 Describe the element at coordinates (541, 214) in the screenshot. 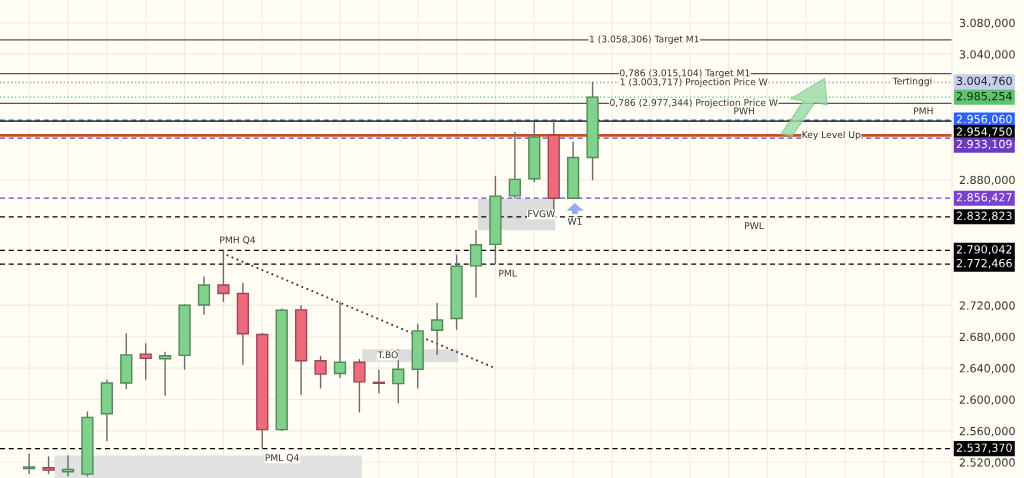

I see `annotation: FVGW` at that location.